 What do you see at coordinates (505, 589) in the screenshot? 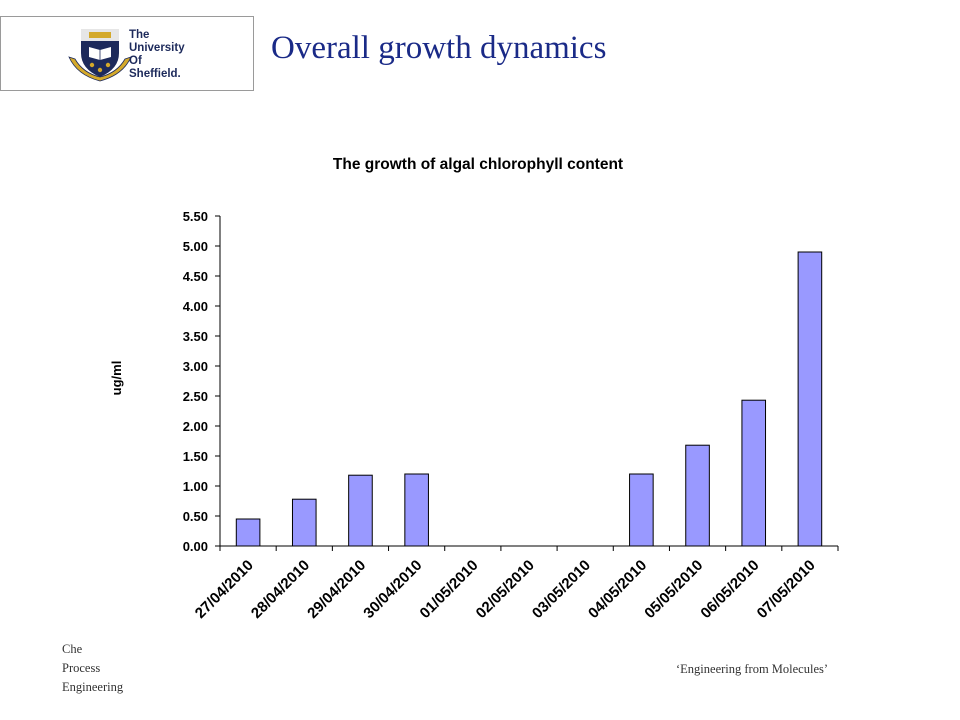
I see `x-tick-label: 02/05/2010` at bounding box center [505, 589].